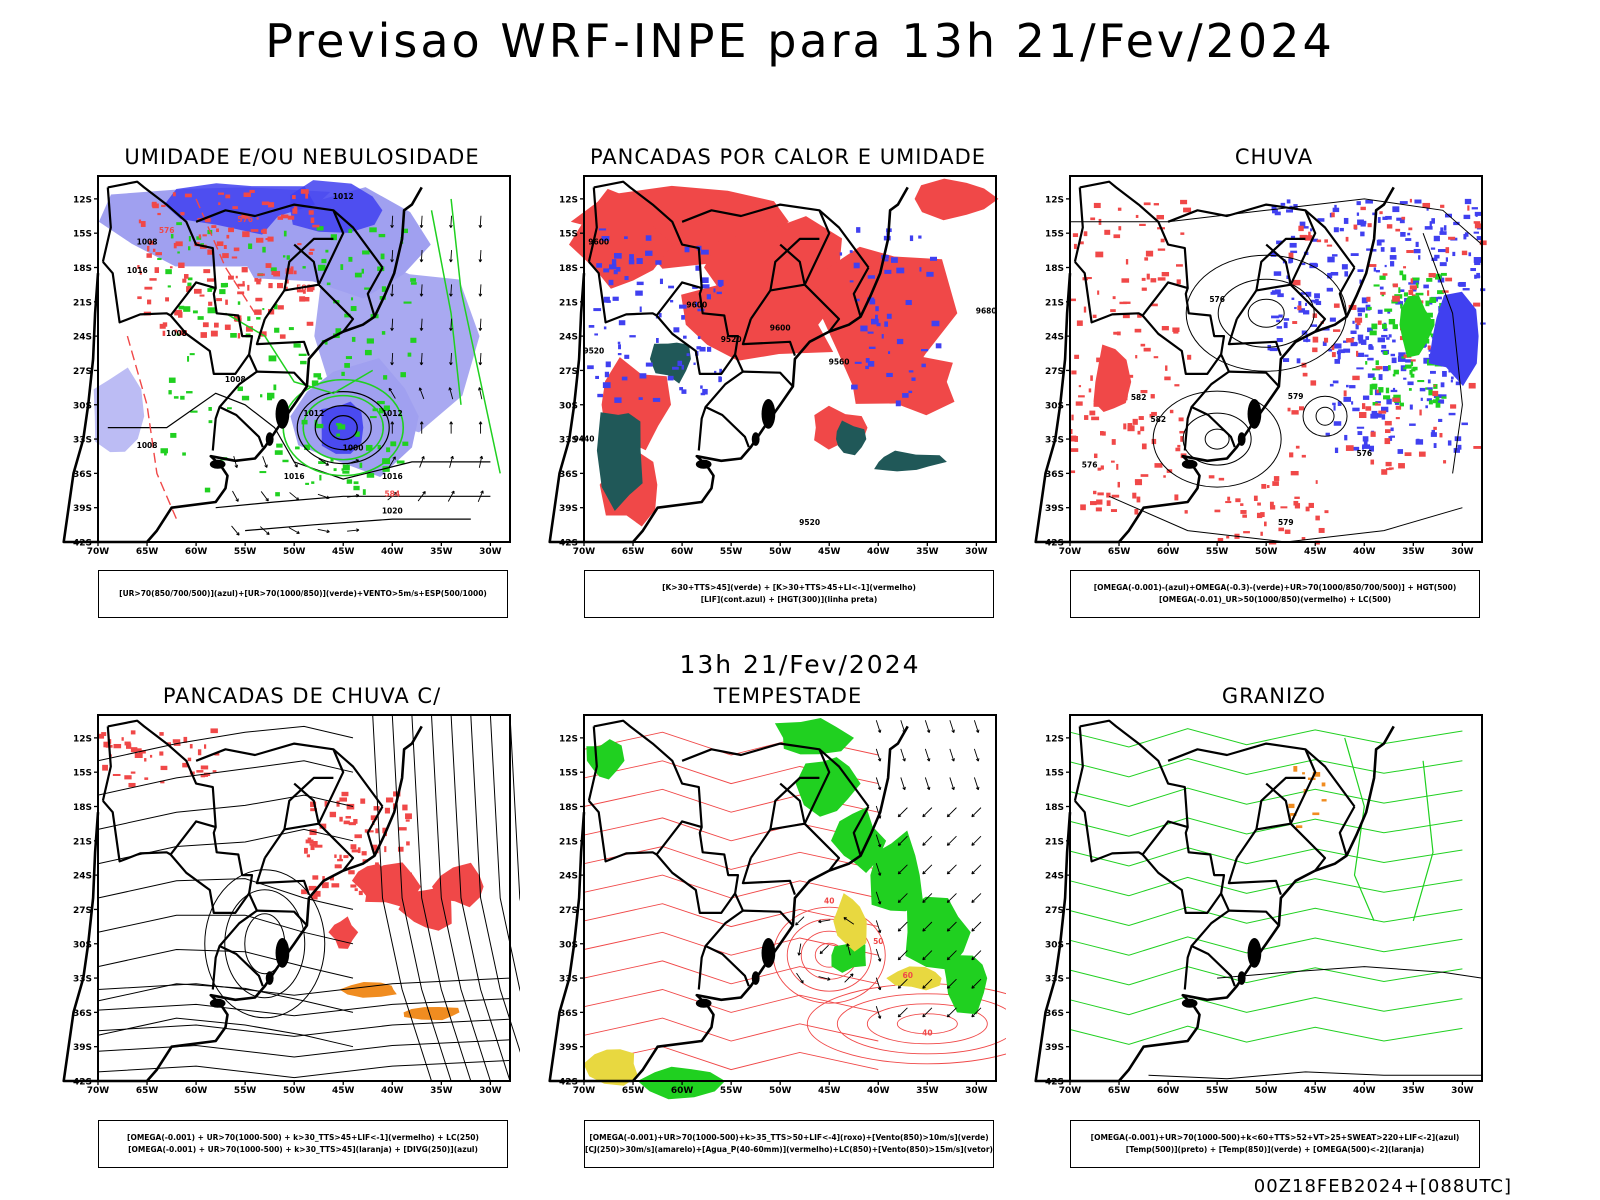 The image size is (1600, 1200). Describe the element at coordinates (568, 406) in the screenshot. I see `lat-tick-label: 30S` at that location.